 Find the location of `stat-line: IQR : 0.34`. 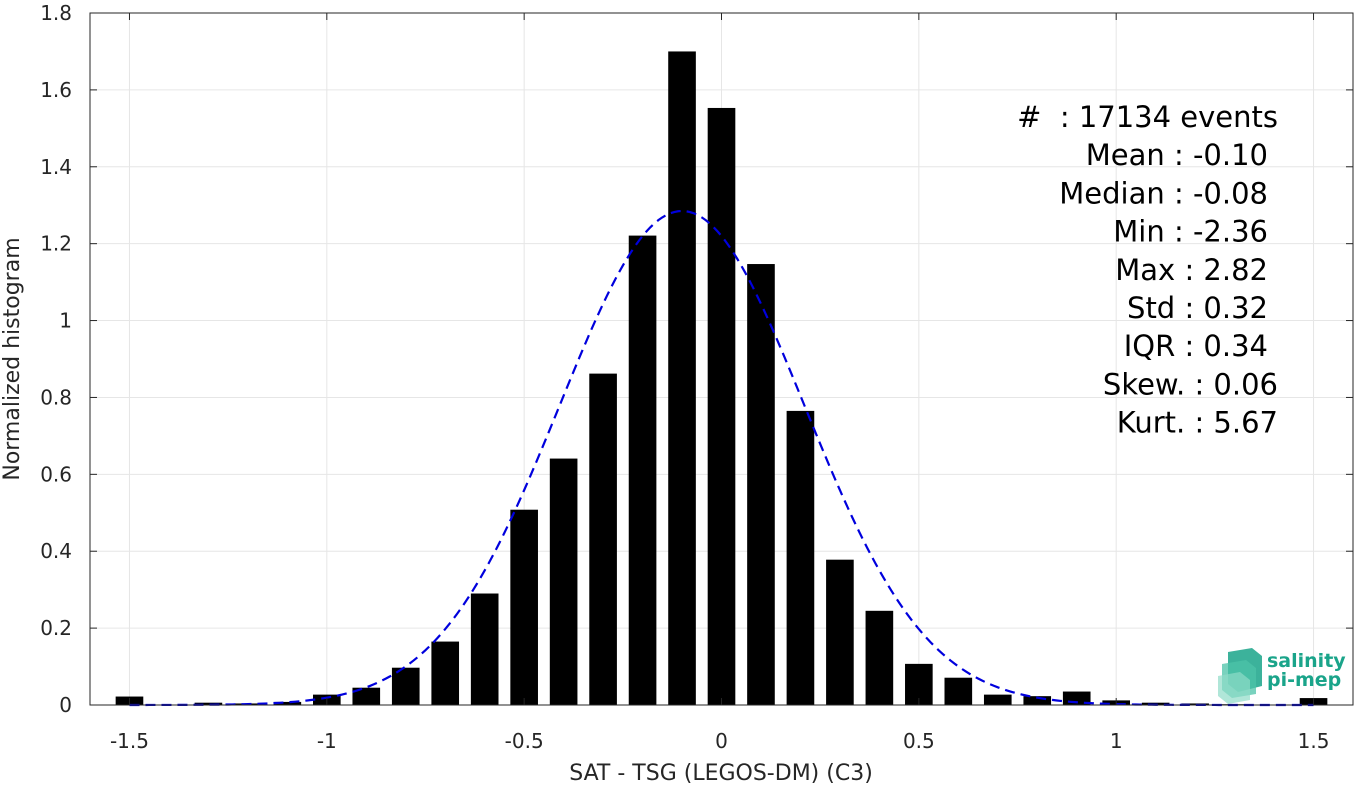

stat-line: IQR : 0.34 is located at coordinates (1196, 346).